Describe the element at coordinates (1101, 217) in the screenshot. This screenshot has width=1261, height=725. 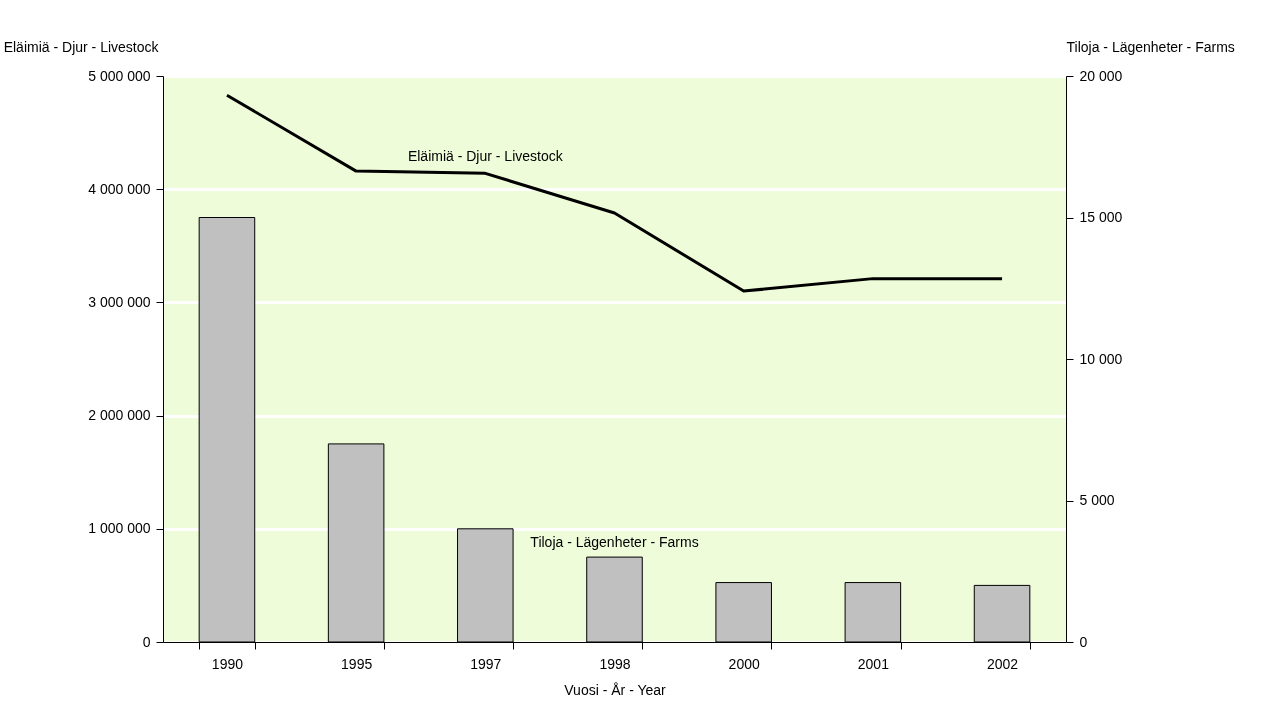
I see `y2-tick-label: 15 000` at that location.